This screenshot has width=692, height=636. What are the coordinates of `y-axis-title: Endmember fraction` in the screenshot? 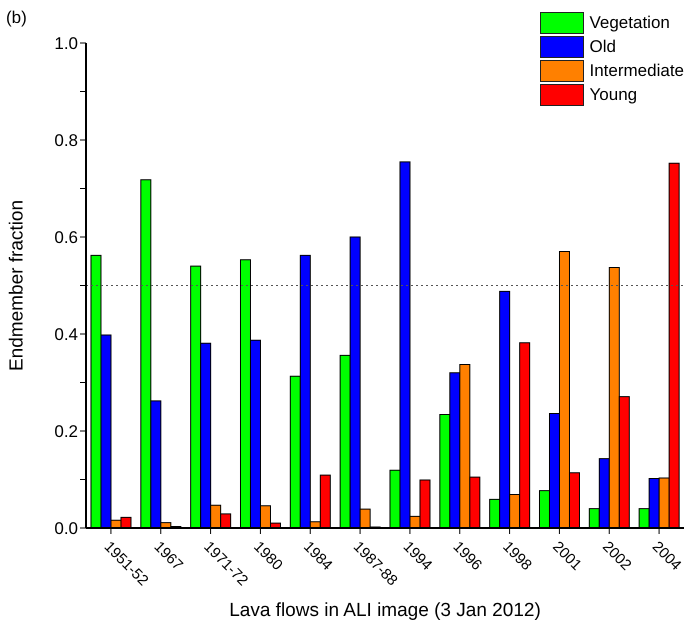 It's located at (17, 286).